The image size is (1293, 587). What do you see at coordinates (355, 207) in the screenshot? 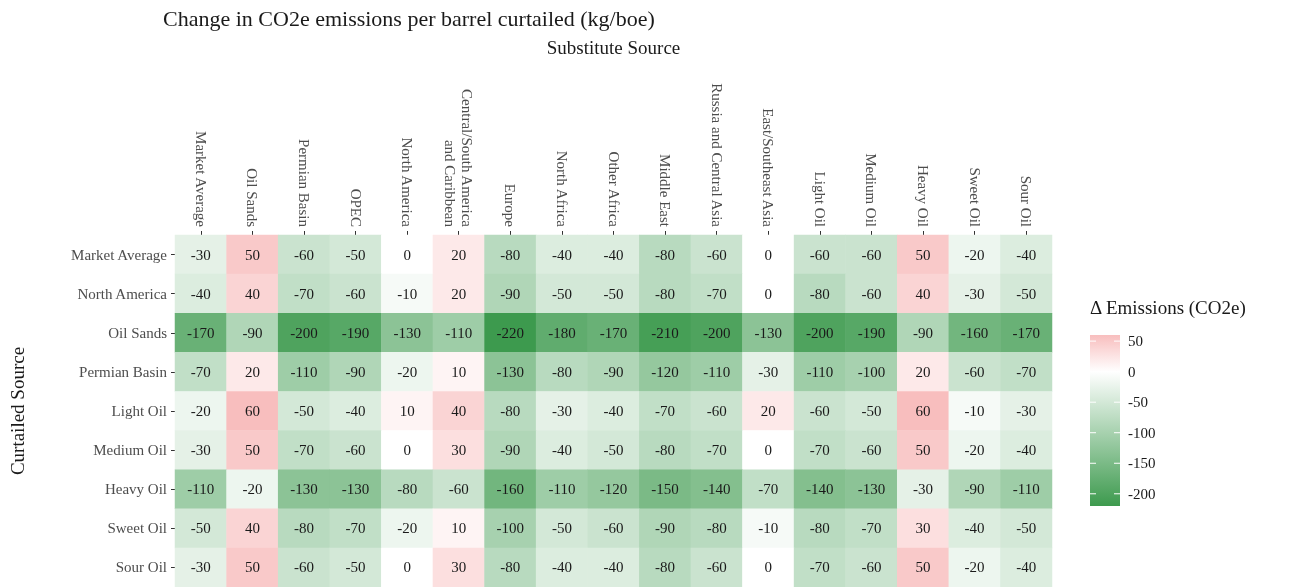
I see `x-tick-label: OPEC` at bounding box center [355, 207].